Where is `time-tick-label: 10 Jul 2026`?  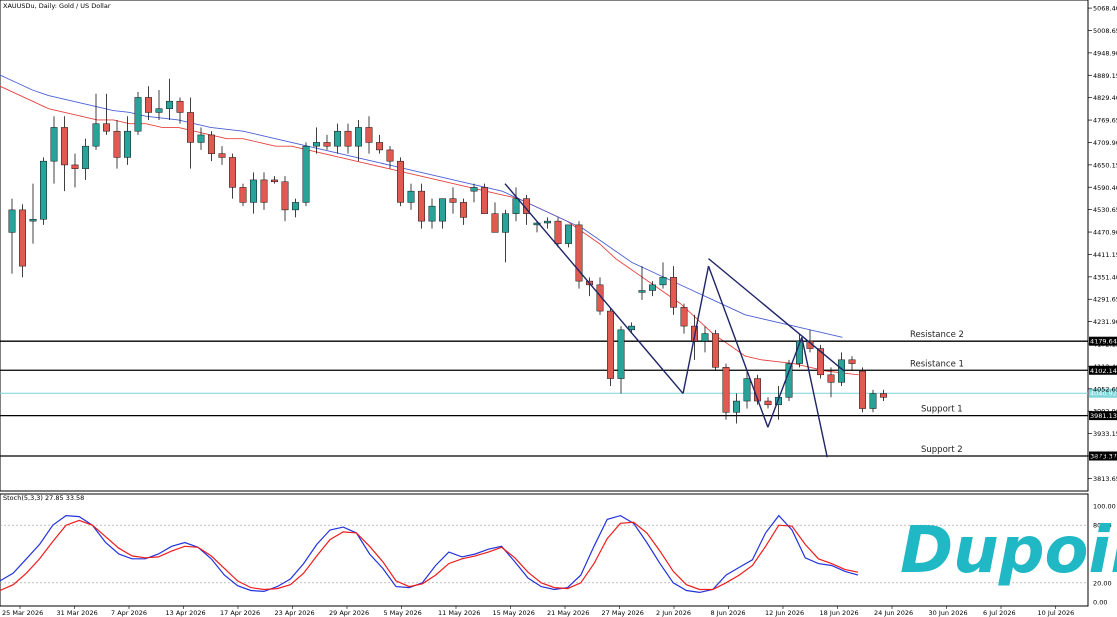 time-tick-label: 10 Jul 2026 is located at coordinates (1056, 613).